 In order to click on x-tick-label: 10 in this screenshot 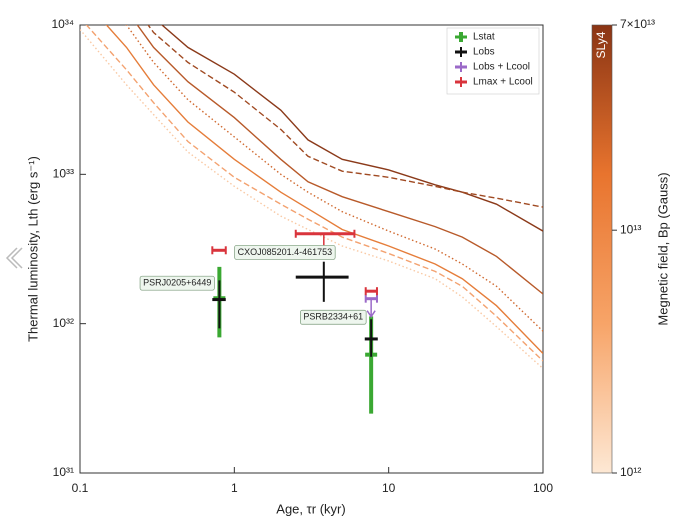, I will do `click(389, 488)`.